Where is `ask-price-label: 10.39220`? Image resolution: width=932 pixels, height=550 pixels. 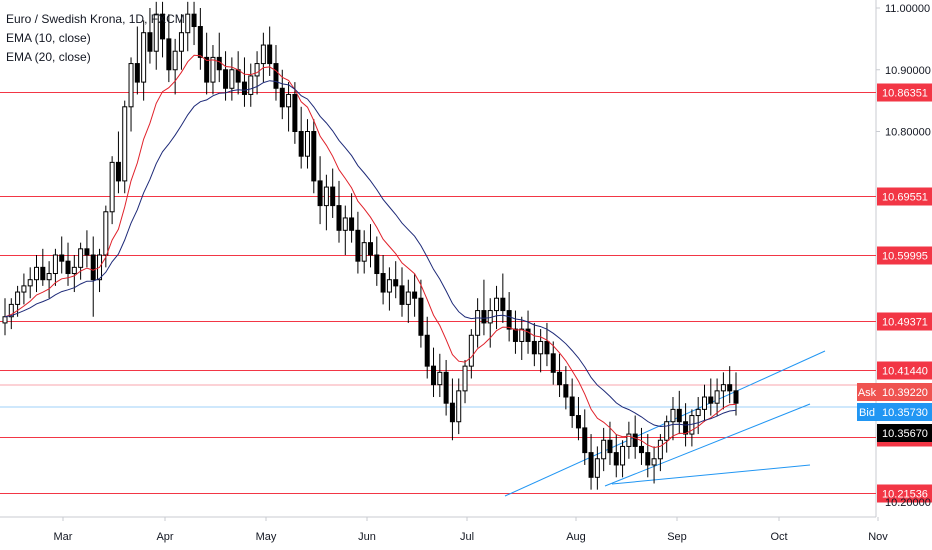 ask-price-label: 10.39220 is located at coordinates (905, 393).